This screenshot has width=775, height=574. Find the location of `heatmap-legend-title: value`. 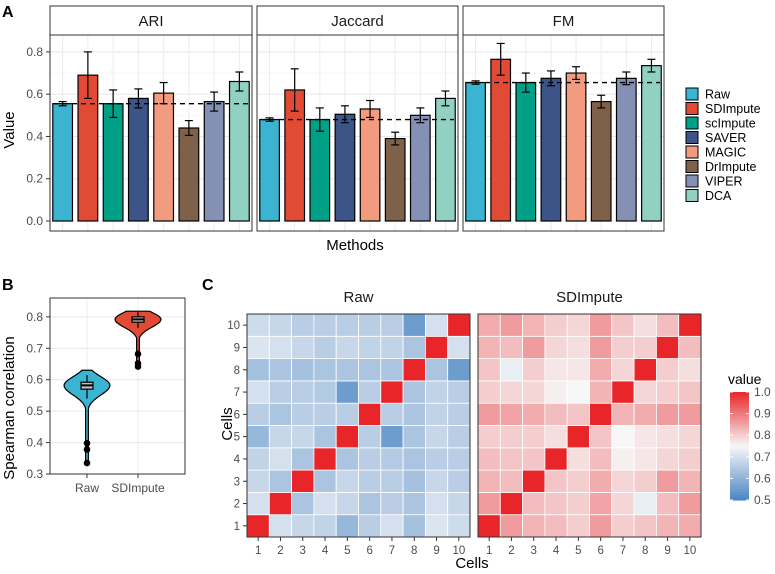

heatmap-legend-title: value is located at coordinates (745, 379).